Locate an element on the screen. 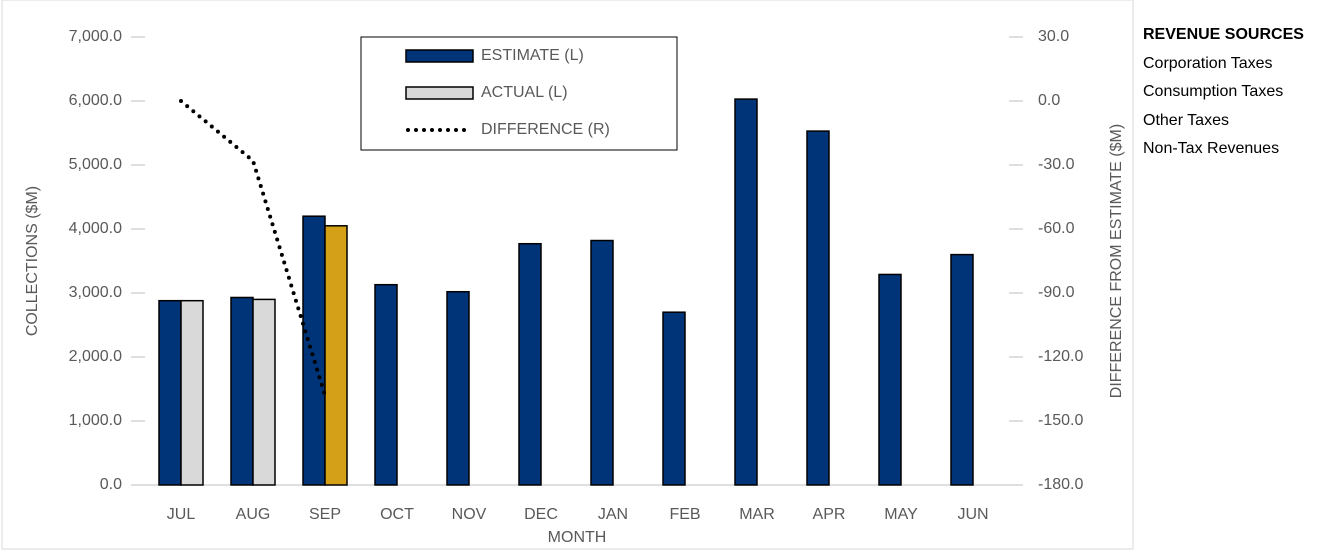  y-tick-label: 1,000.0 is located at coordinates (95, 420).